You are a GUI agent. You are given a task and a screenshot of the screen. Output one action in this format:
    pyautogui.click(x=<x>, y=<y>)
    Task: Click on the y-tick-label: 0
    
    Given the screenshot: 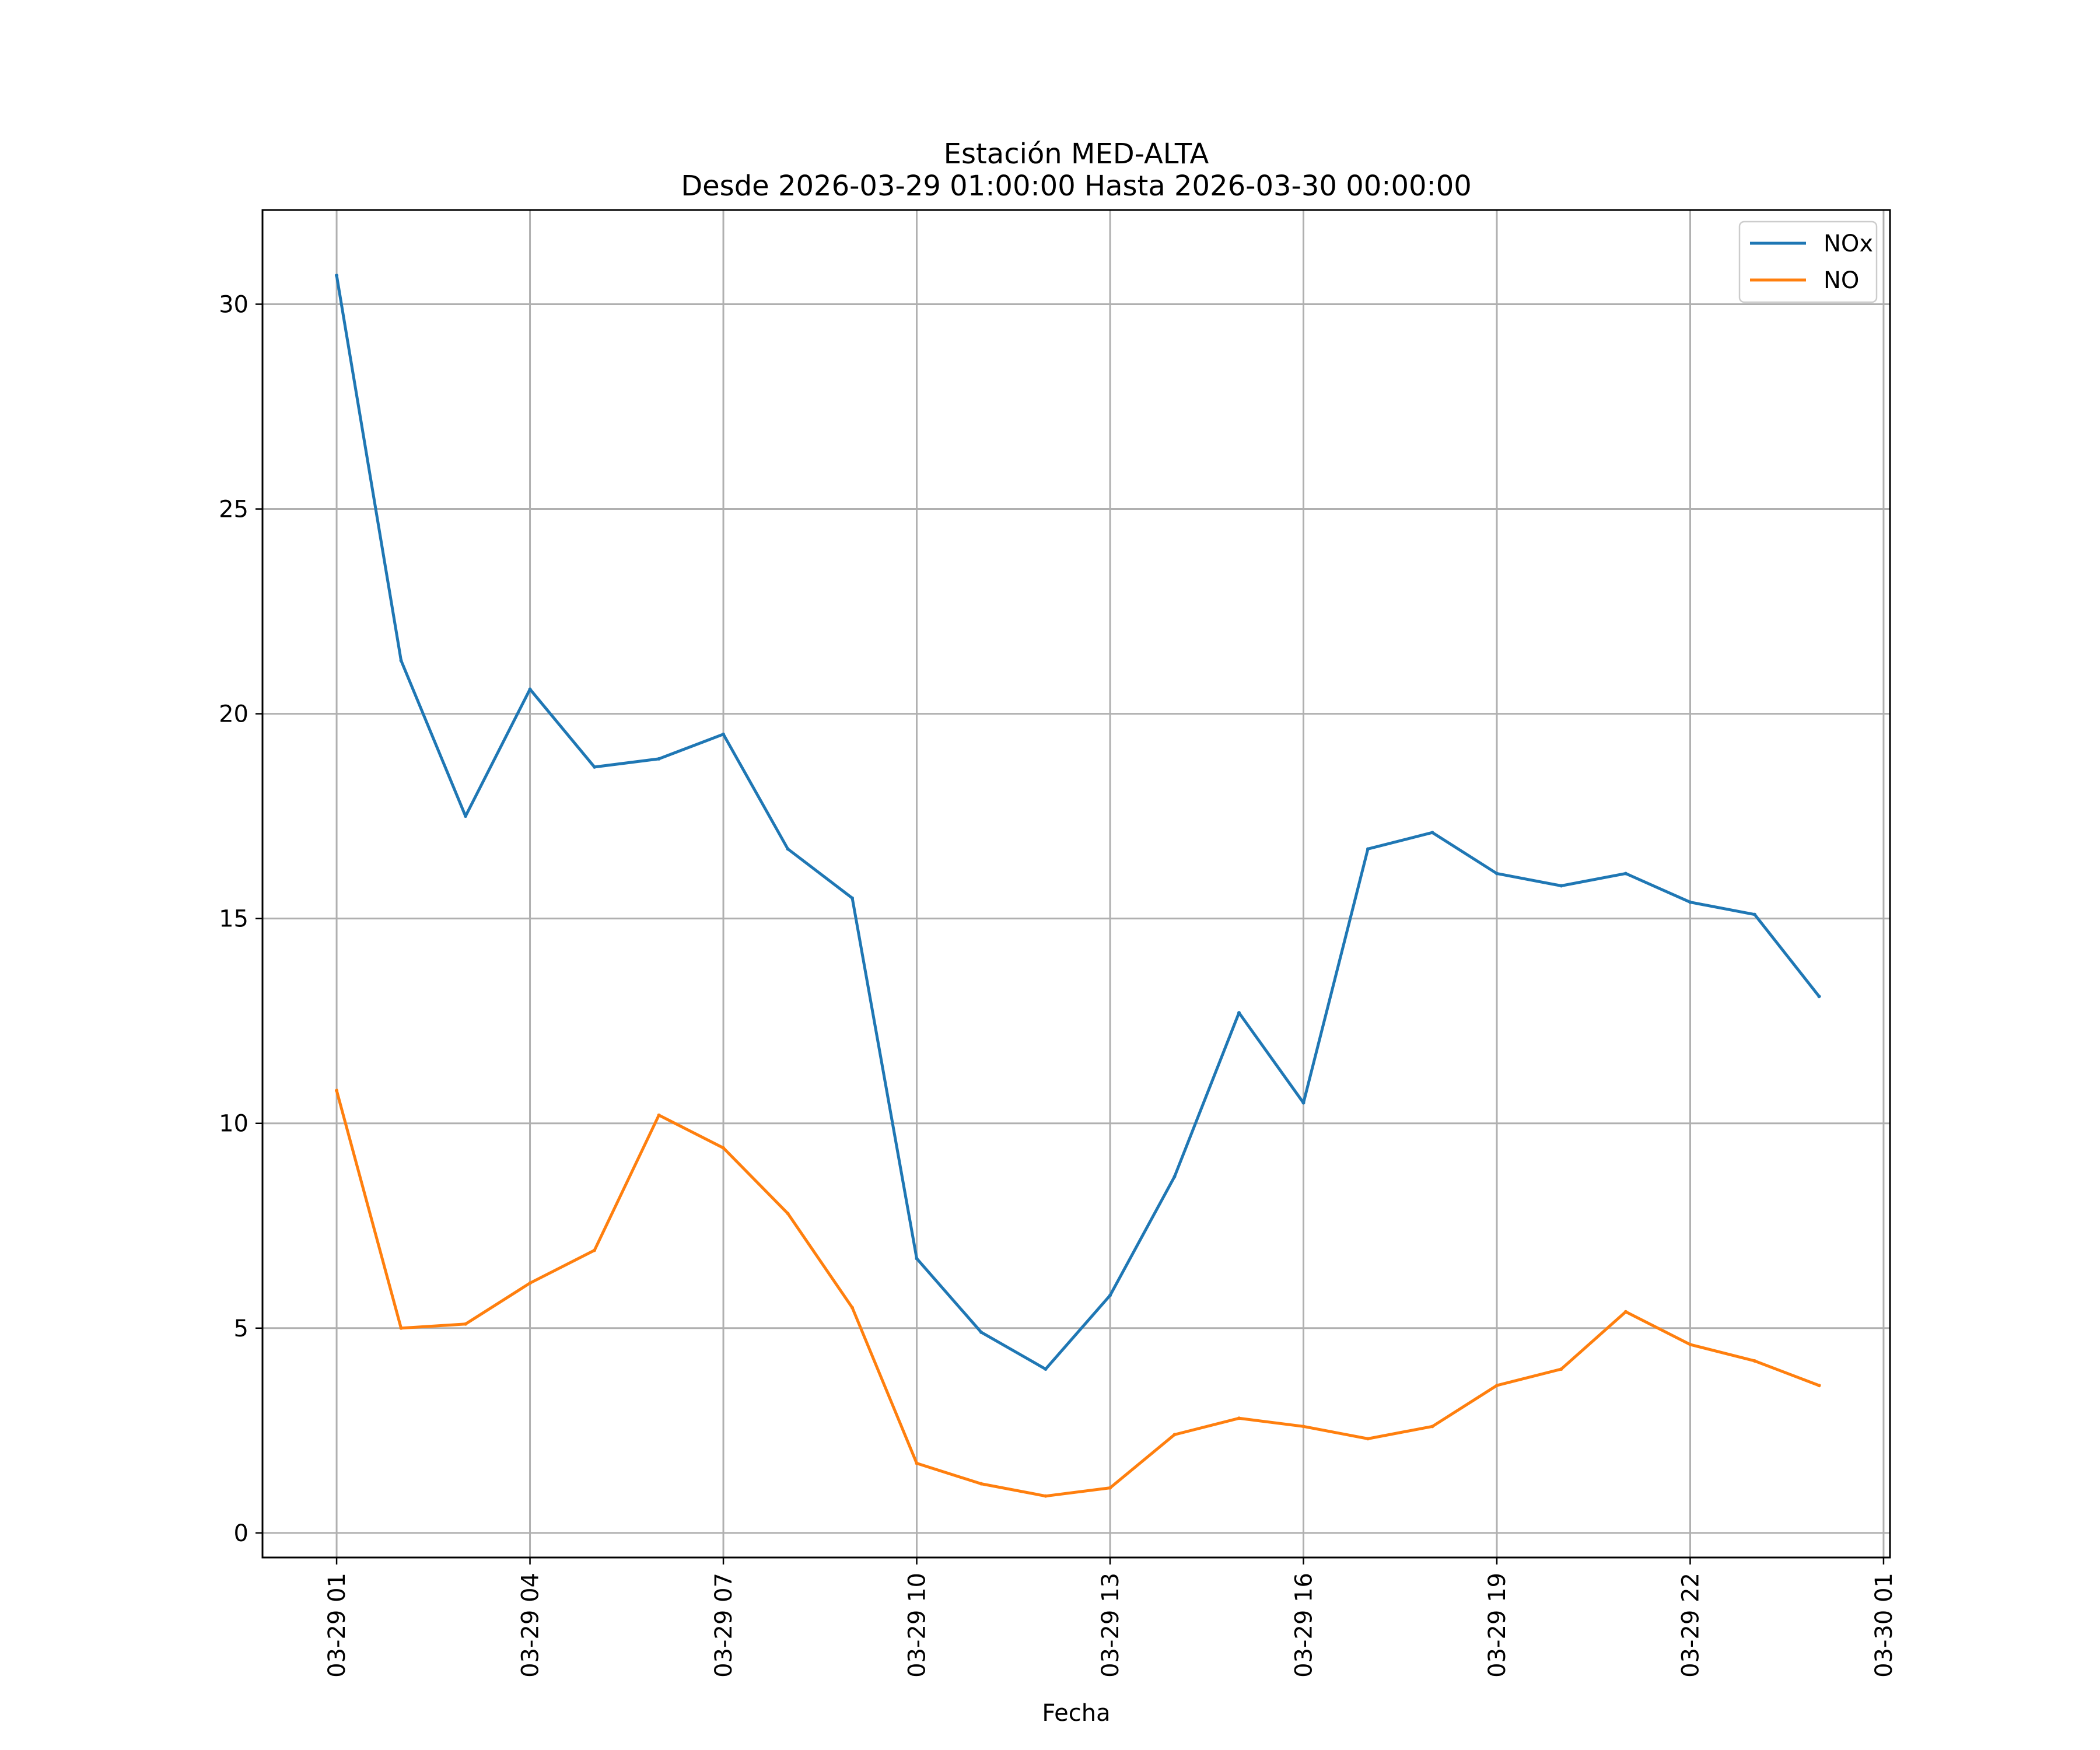 What is the action you would take?
    pyautogui.click(x=242, y=1533)
    